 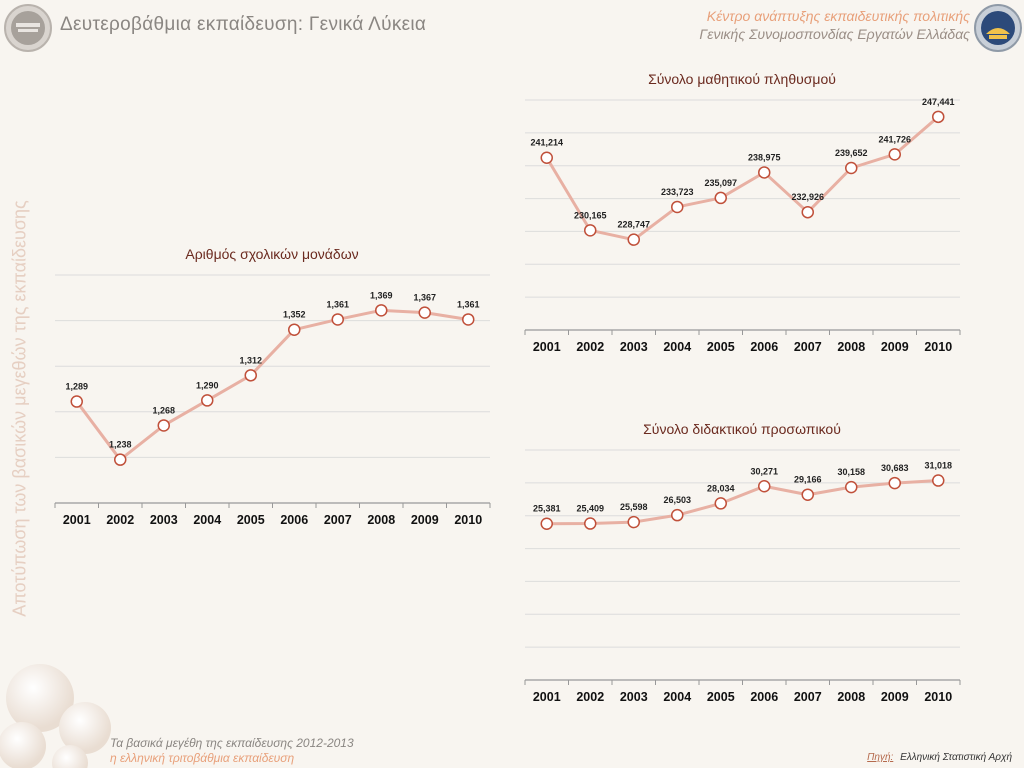 What do you see at coordinates (938, 466) in the screenshot?
I see `data-label: 31,018` at bounding box center [938, 466].